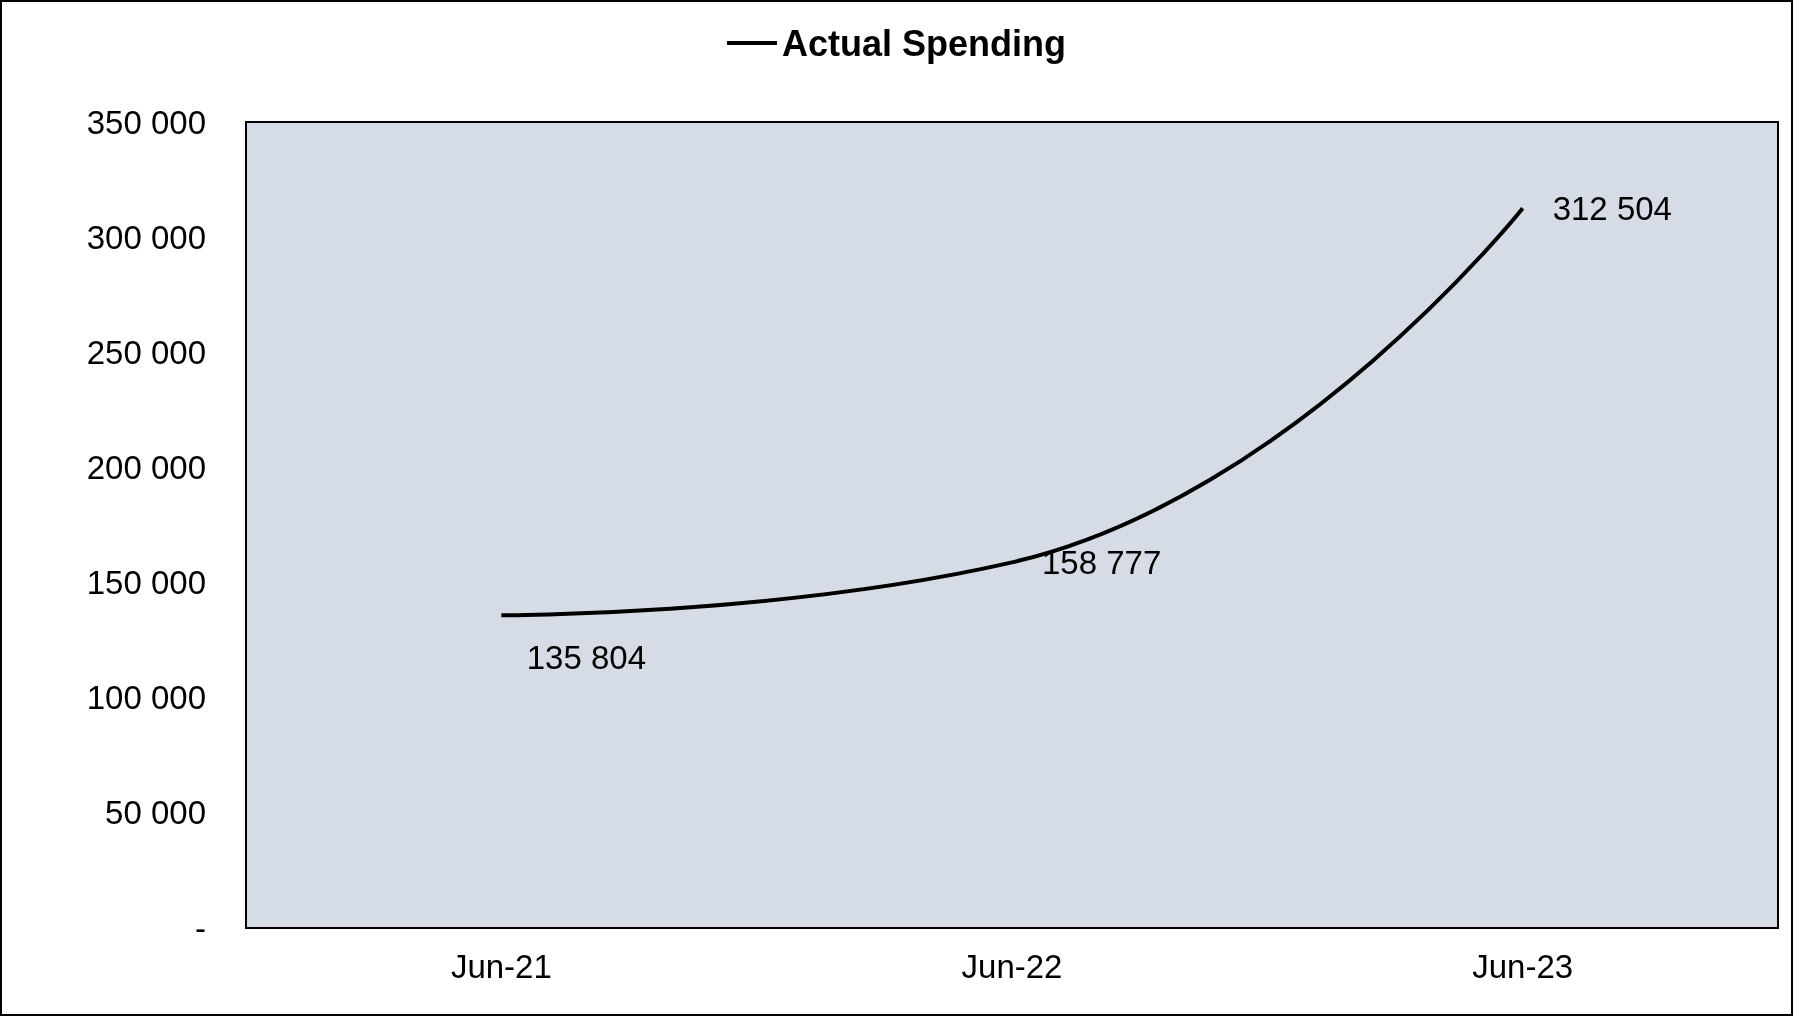 This screenshot has height=1016, width=1793. Describe the element at coordinates (155, 813) in the screenshot. I see `y-tick-label: 50 000` at that location.